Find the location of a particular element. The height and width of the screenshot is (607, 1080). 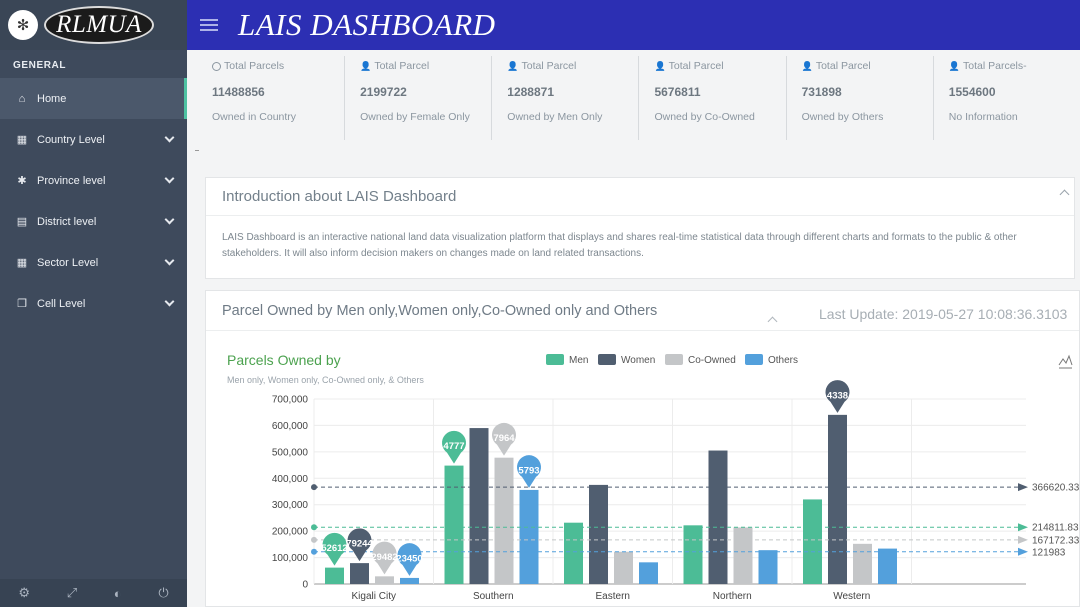

intro-panel-title: Introduction about LAIS Dashboard is located at coordinates (339, 196).